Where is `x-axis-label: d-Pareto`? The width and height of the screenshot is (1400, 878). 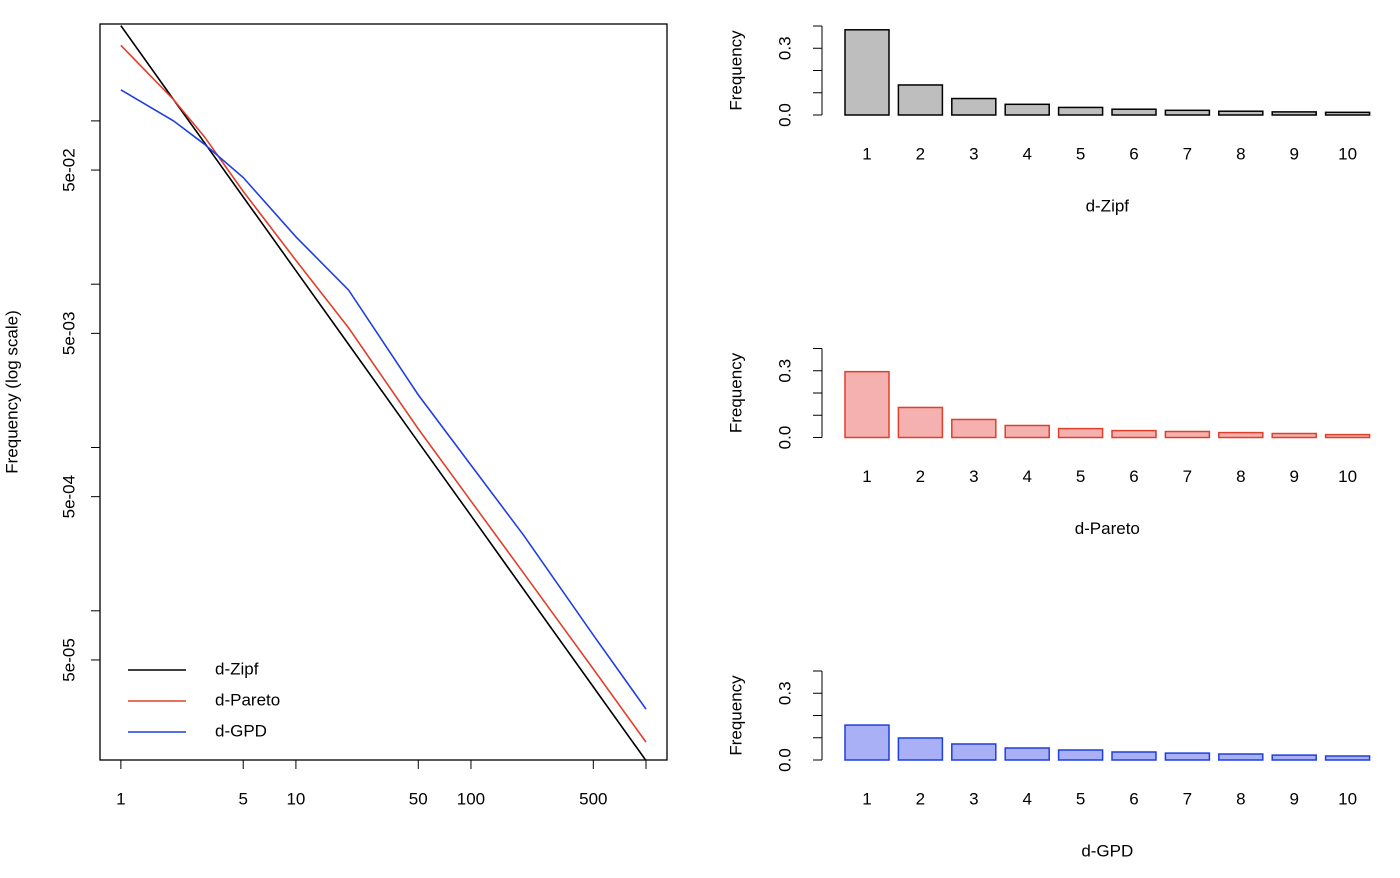 x-axis-label: d-Pareto is located at coordinates (1107, 528).